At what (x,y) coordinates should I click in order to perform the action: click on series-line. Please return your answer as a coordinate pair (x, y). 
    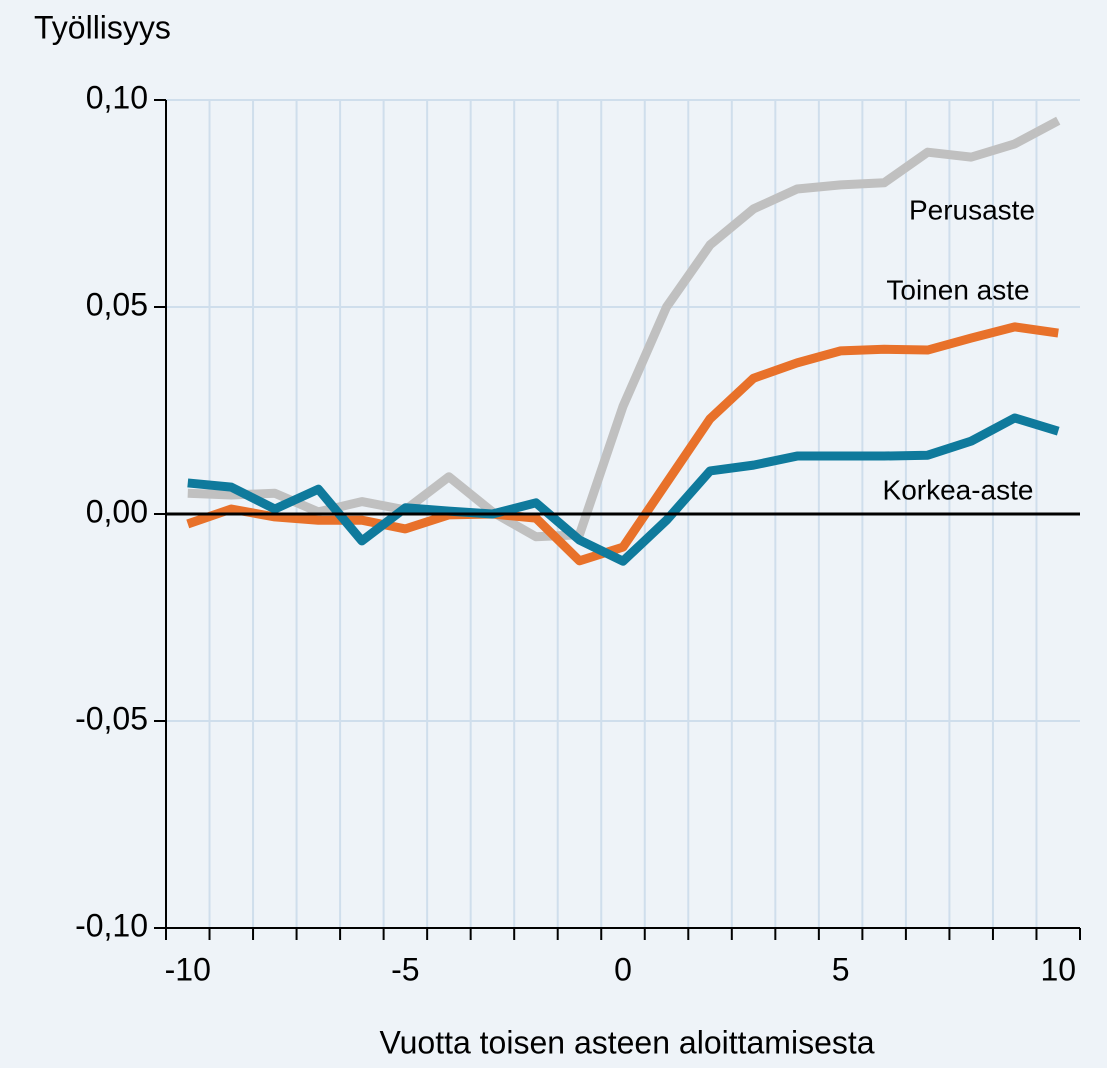
    Looking at the image, I should click on (623, 489).